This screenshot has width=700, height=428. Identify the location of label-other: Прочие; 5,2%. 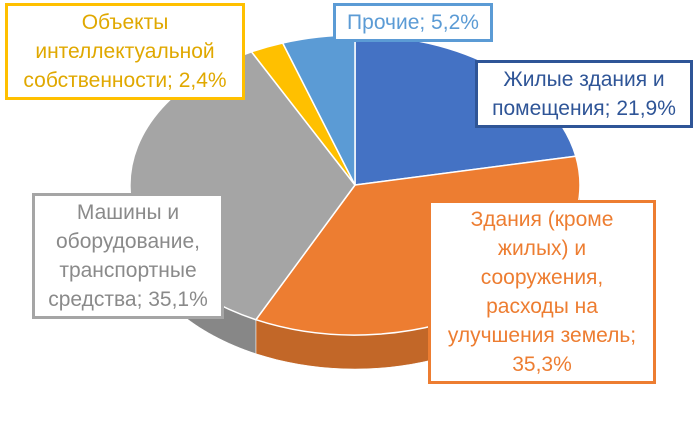
(413, 22).